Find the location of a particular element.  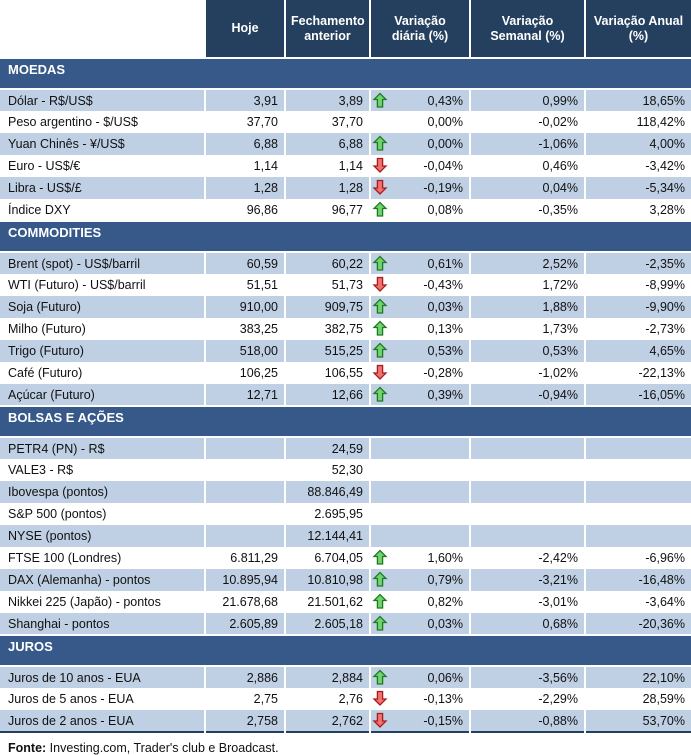

cell-variacao-diaria: -0,04% is located at coordinates (419, 166).